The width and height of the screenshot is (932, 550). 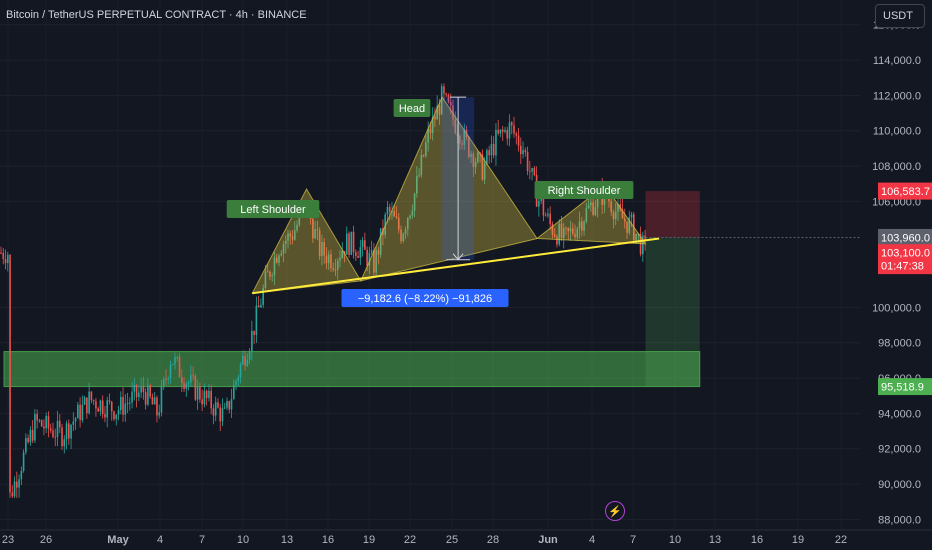 I want to click on neckline, so click(x=456, y=266).